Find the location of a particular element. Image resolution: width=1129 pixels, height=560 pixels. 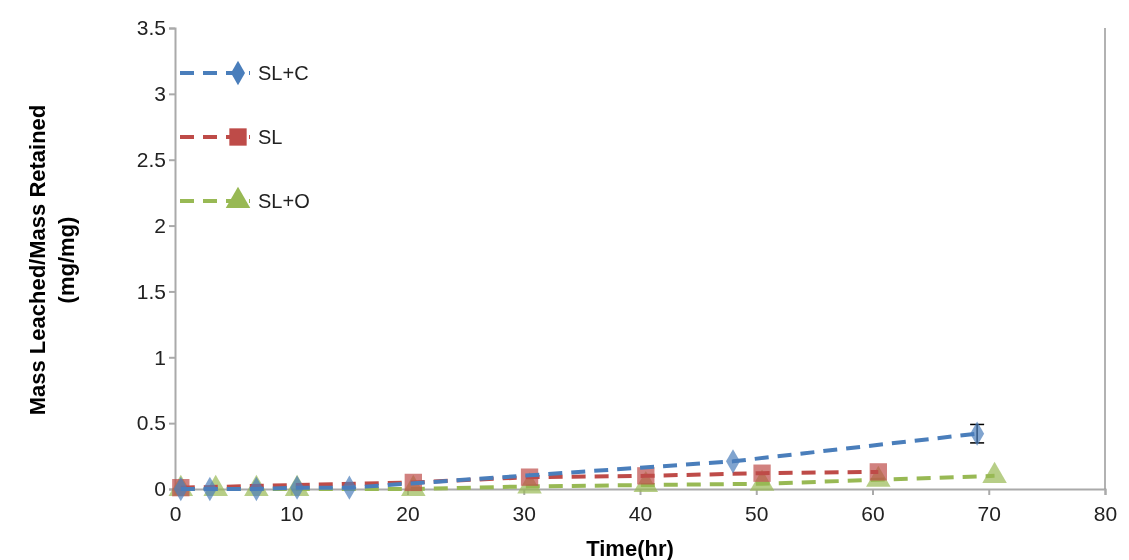

x-tick-label: 20 is located at coordinates (408, 514).